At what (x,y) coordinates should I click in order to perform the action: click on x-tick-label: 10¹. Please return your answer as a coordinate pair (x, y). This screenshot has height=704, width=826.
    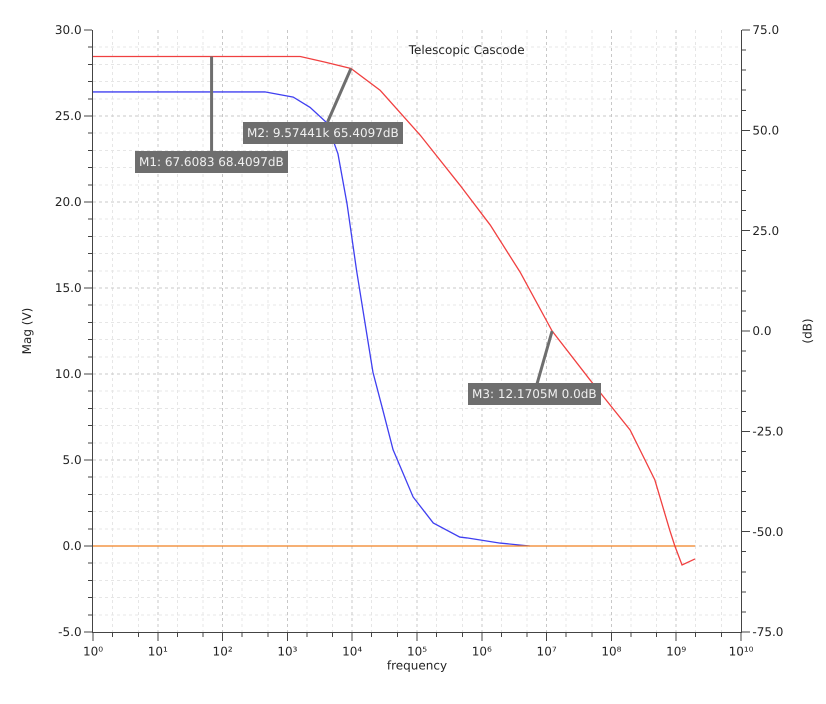
    Looking at the image, I should click on (158, 651).